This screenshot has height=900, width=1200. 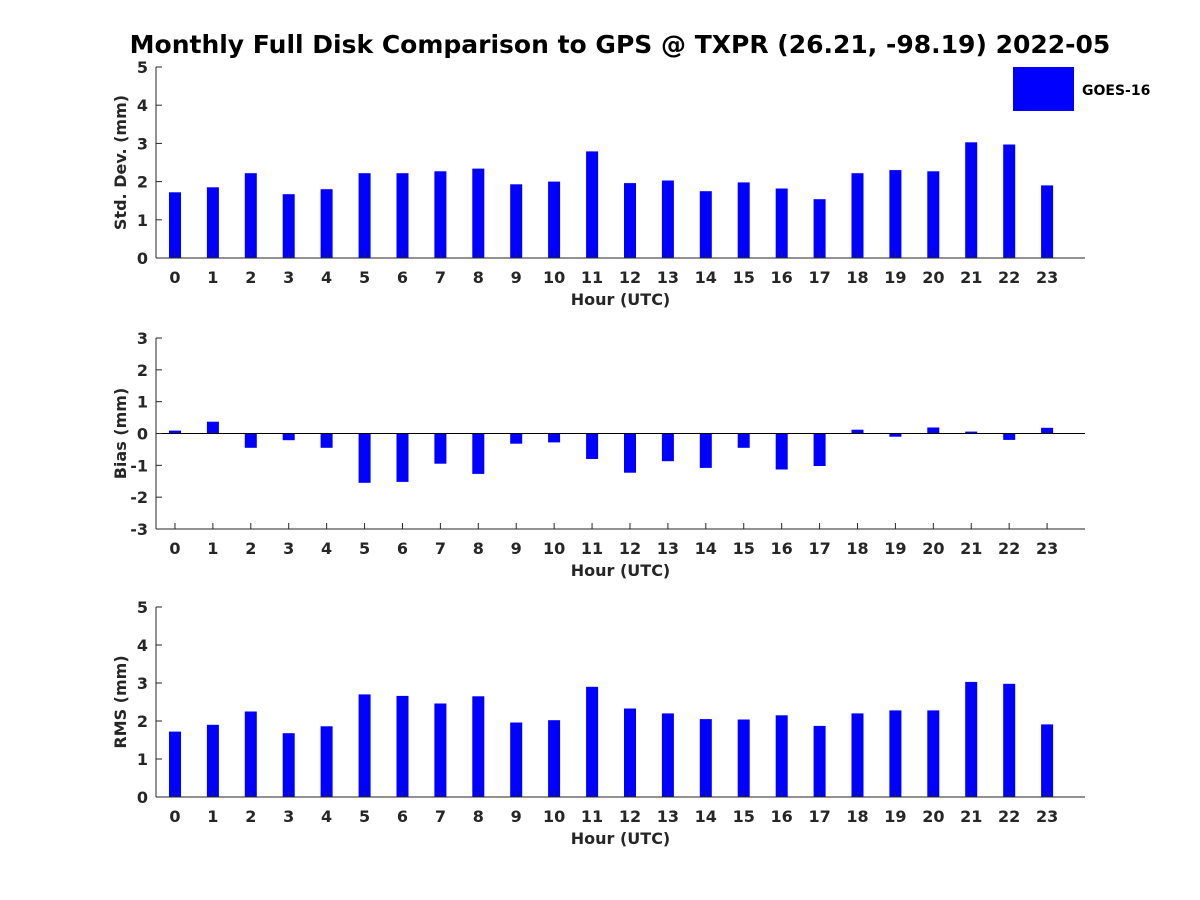 What do you see at coordinates (326, 816) in the screenshot?
I see `rms-xtick-label: 4` at bounding box center [326, 816].